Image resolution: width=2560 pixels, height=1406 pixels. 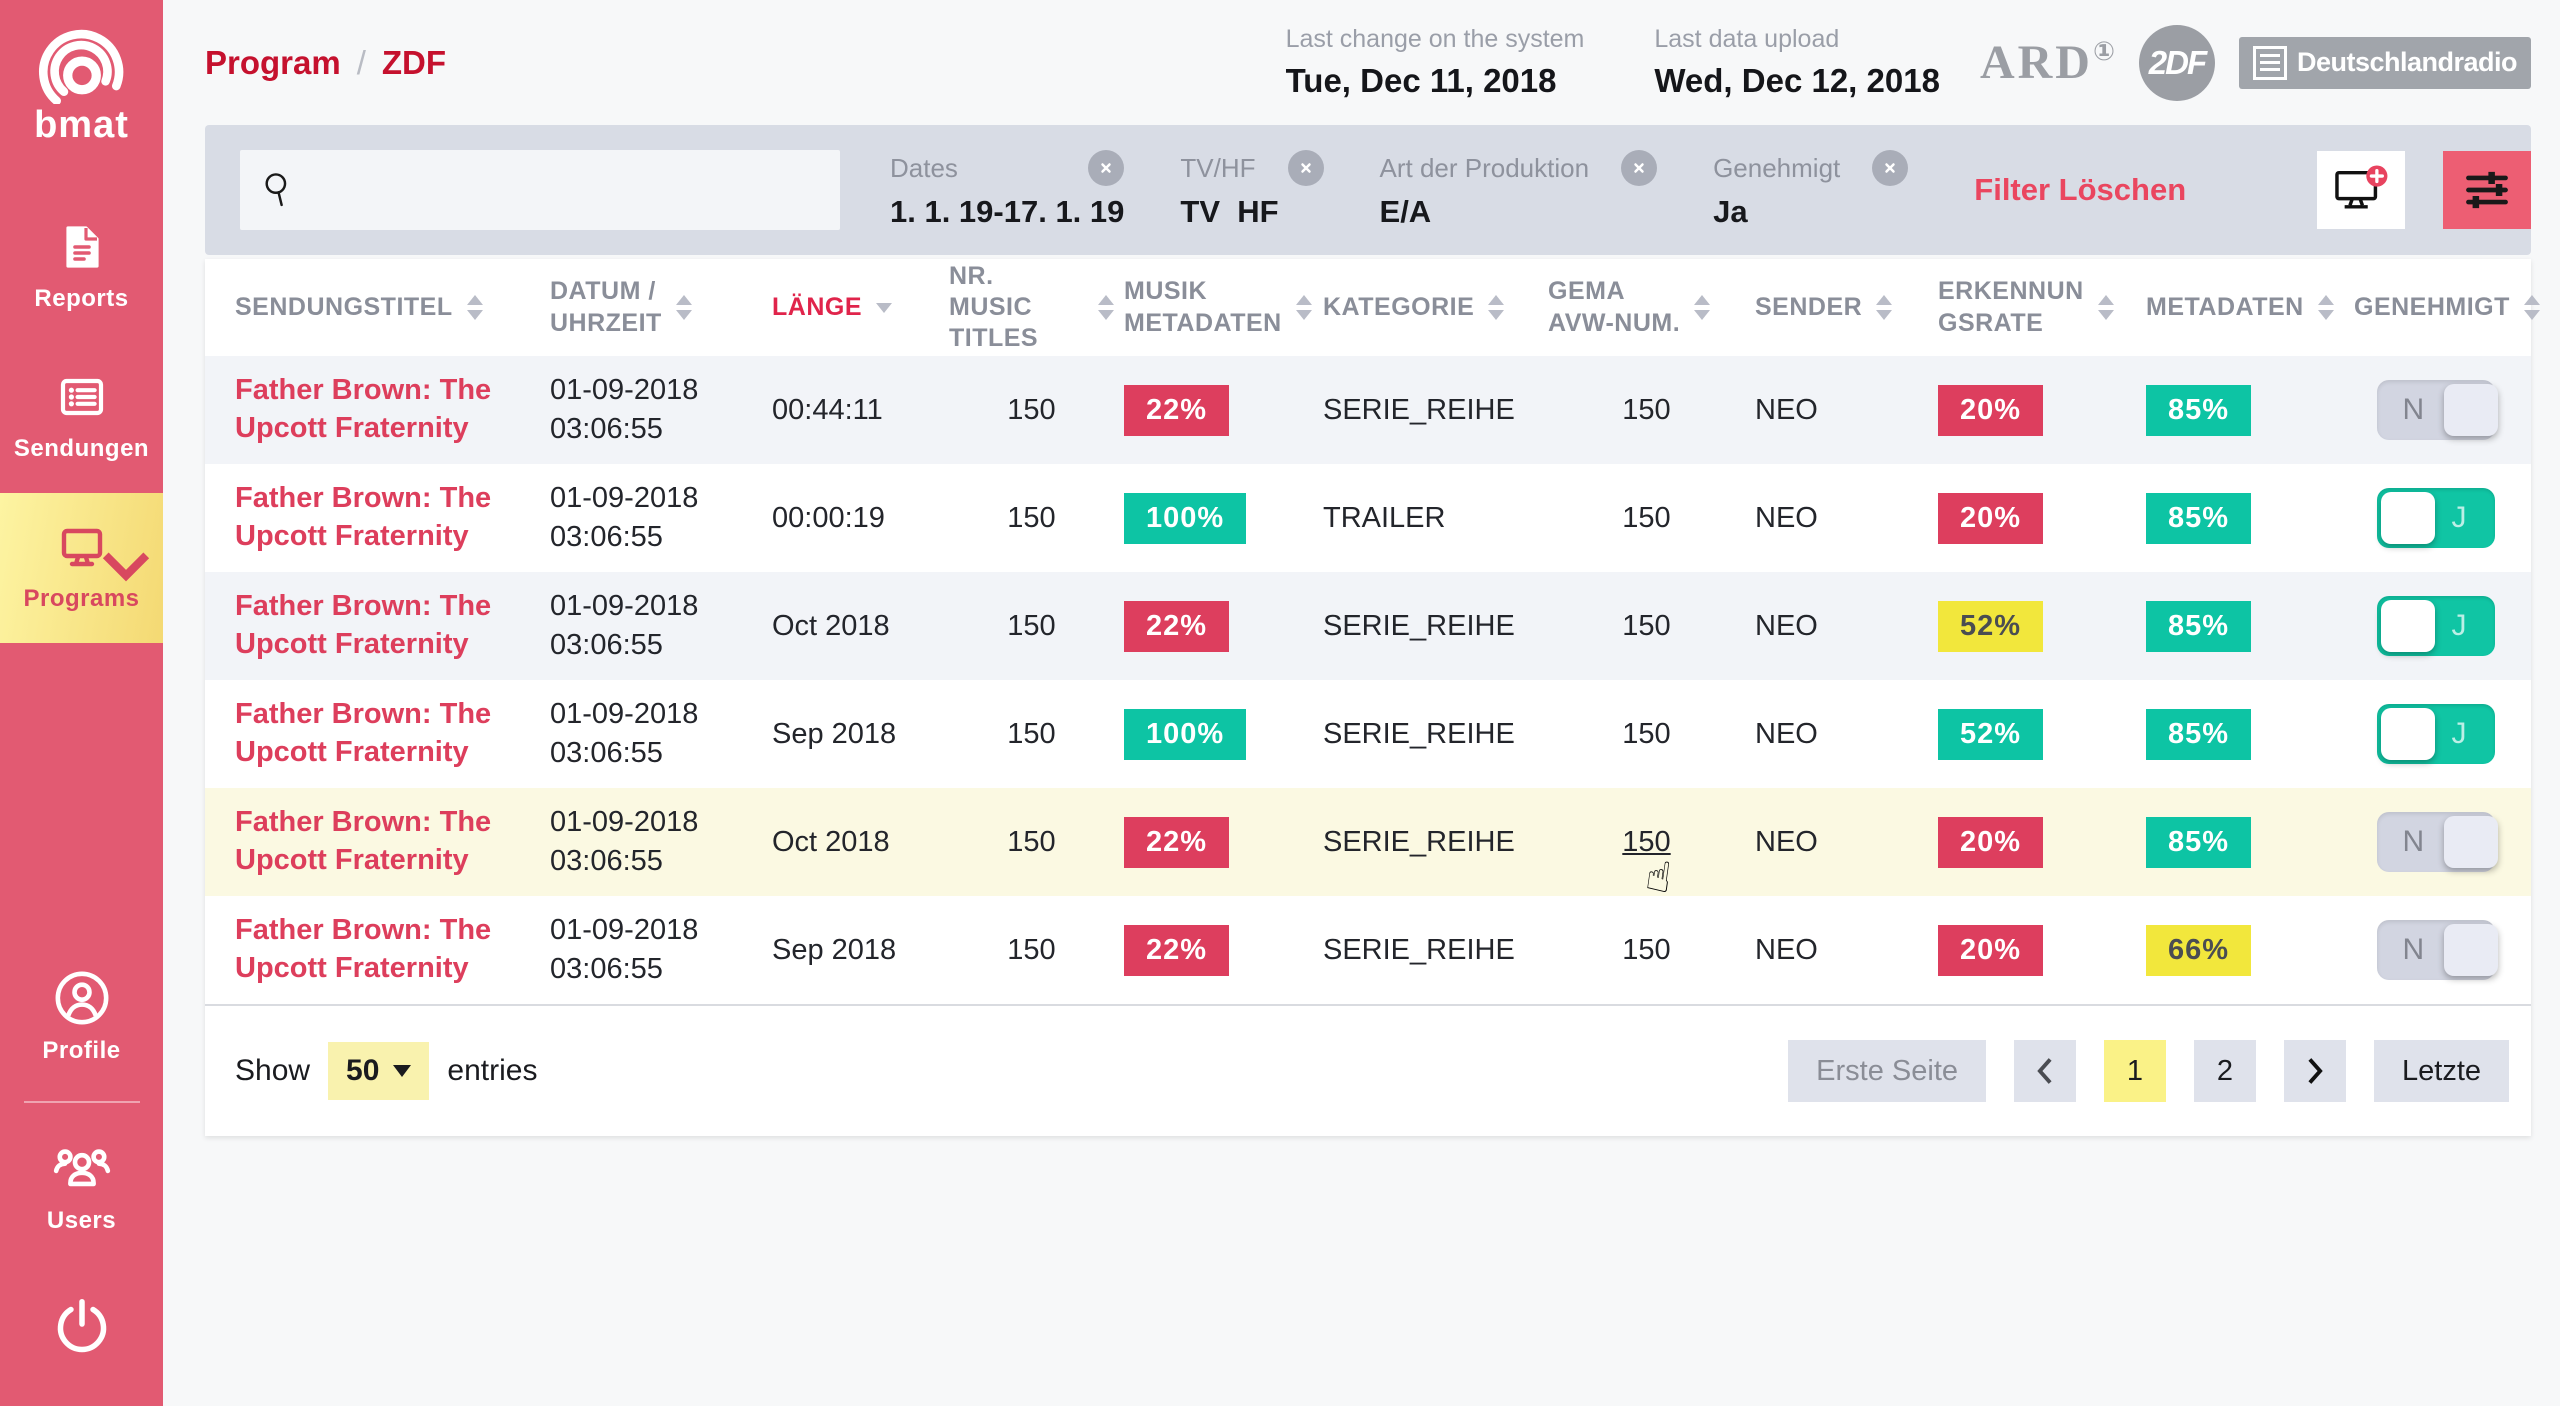 I want to click on sidebar-item-sendungen: Sendungen, so click(x=81, y=418).